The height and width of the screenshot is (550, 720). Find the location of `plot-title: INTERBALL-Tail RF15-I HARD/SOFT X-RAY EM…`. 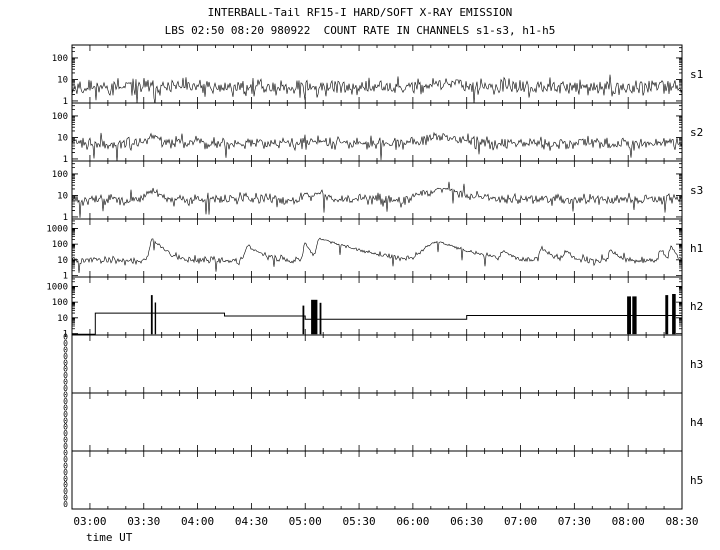

plot-title: INTERBALL-Tail RF15-I HARD/SOFT X-RAY EM… is located at coordinates (360, 12).